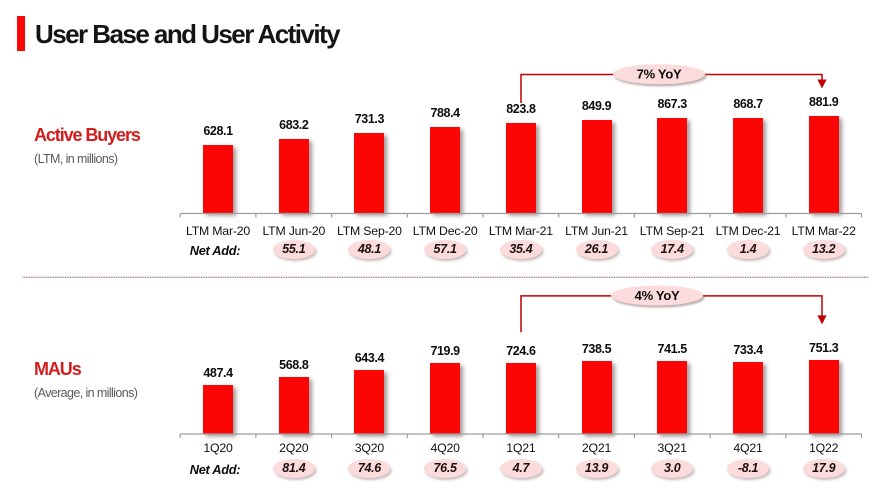  Describe the element at coordinates (657, 295) in the screenshot. I see `svg-text: 4% YoY` at that location.